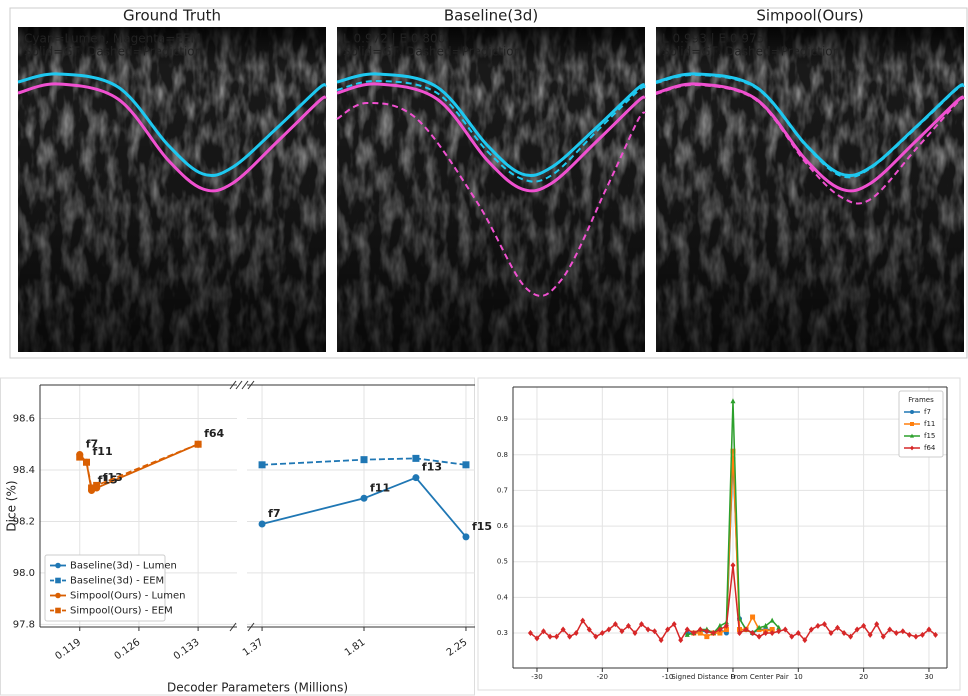 The width and height of the screenshot is (968, 696). What do you see at coordinates (432, 52) in the screenshot?
I see `panel-caption: Solid=GT, Dashed=Prediction` at bounding box center [432, 52].